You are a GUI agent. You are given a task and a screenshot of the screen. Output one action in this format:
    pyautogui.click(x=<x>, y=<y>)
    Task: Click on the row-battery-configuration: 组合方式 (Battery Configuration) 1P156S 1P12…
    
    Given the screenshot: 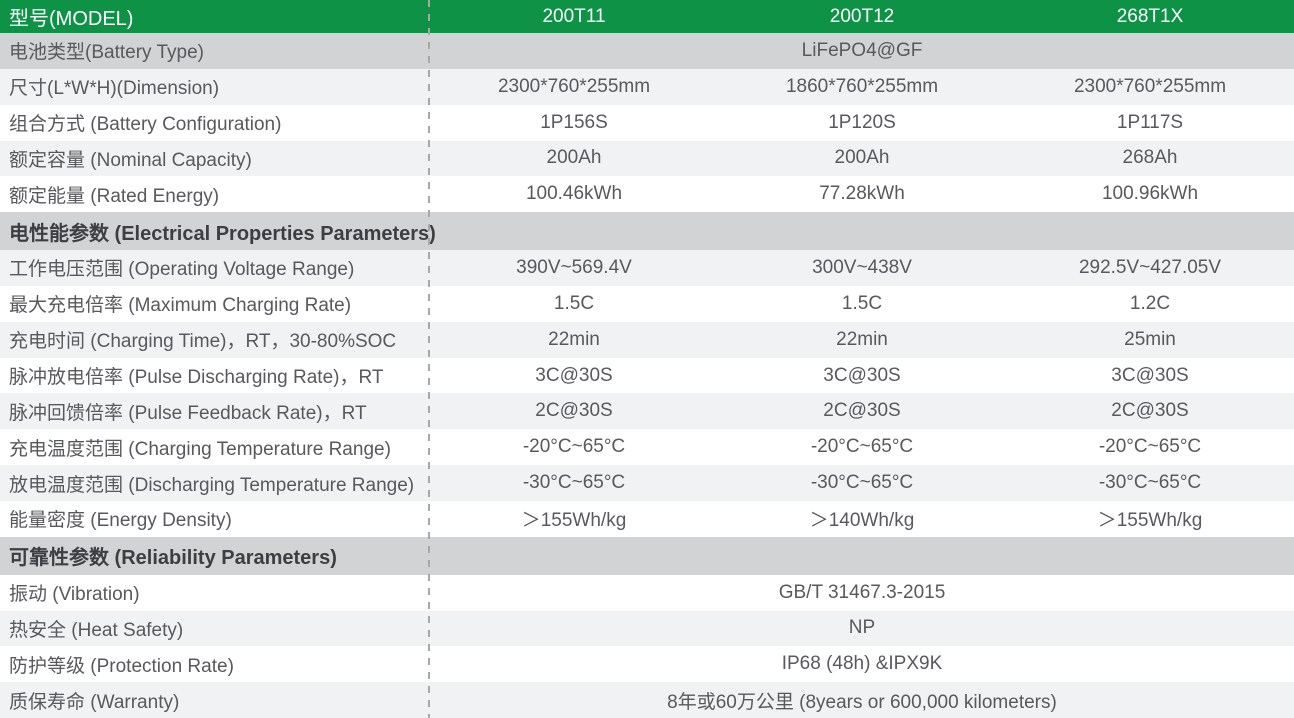 What is the action you would take?
    pyautogui.click(x=647, y=122)
    